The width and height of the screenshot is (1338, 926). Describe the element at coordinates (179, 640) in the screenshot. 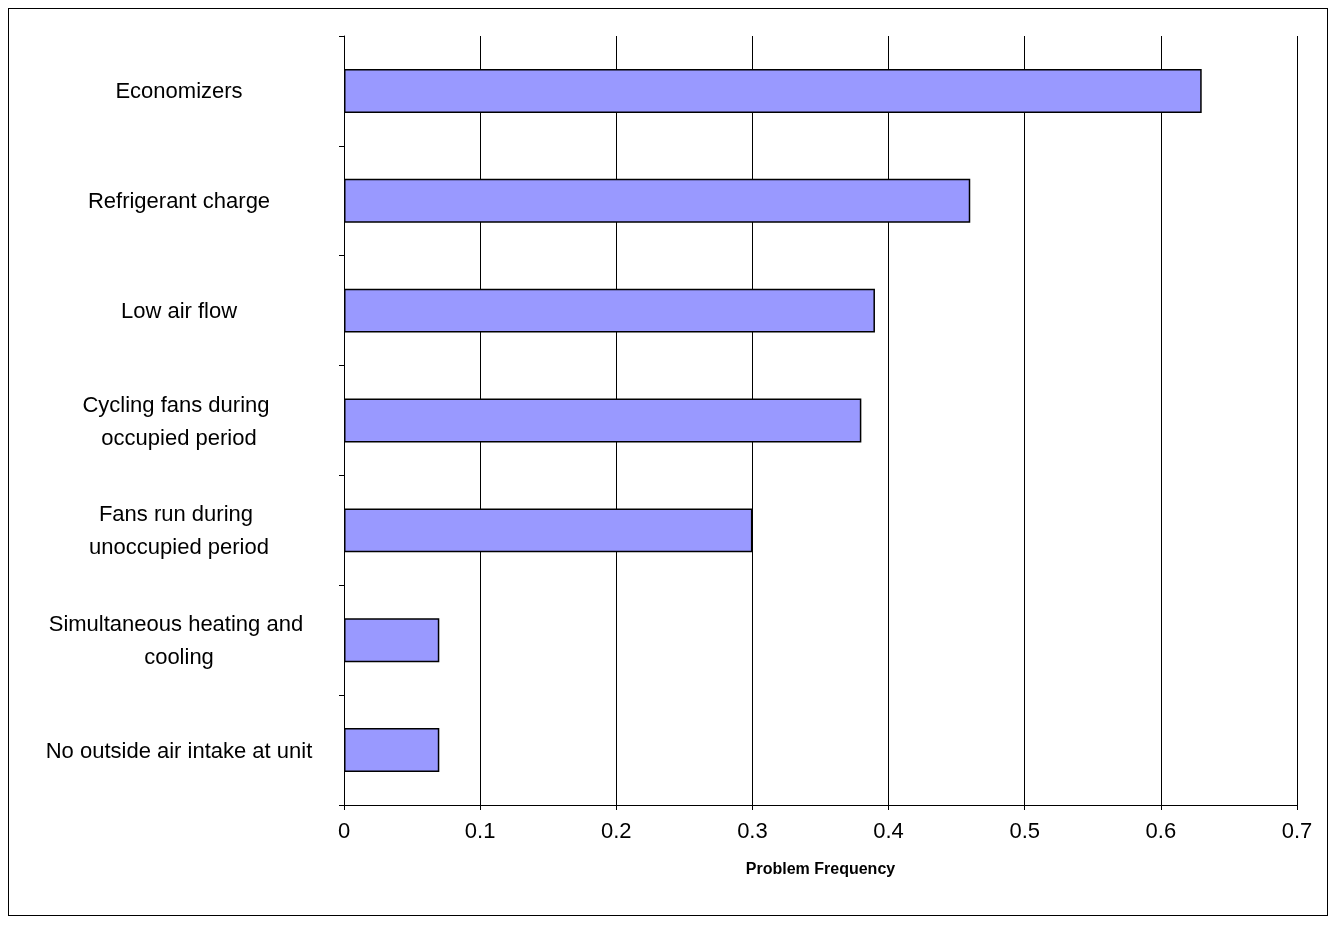

I see `y-tick-label: Simultaneous heating and cooling` at that location.